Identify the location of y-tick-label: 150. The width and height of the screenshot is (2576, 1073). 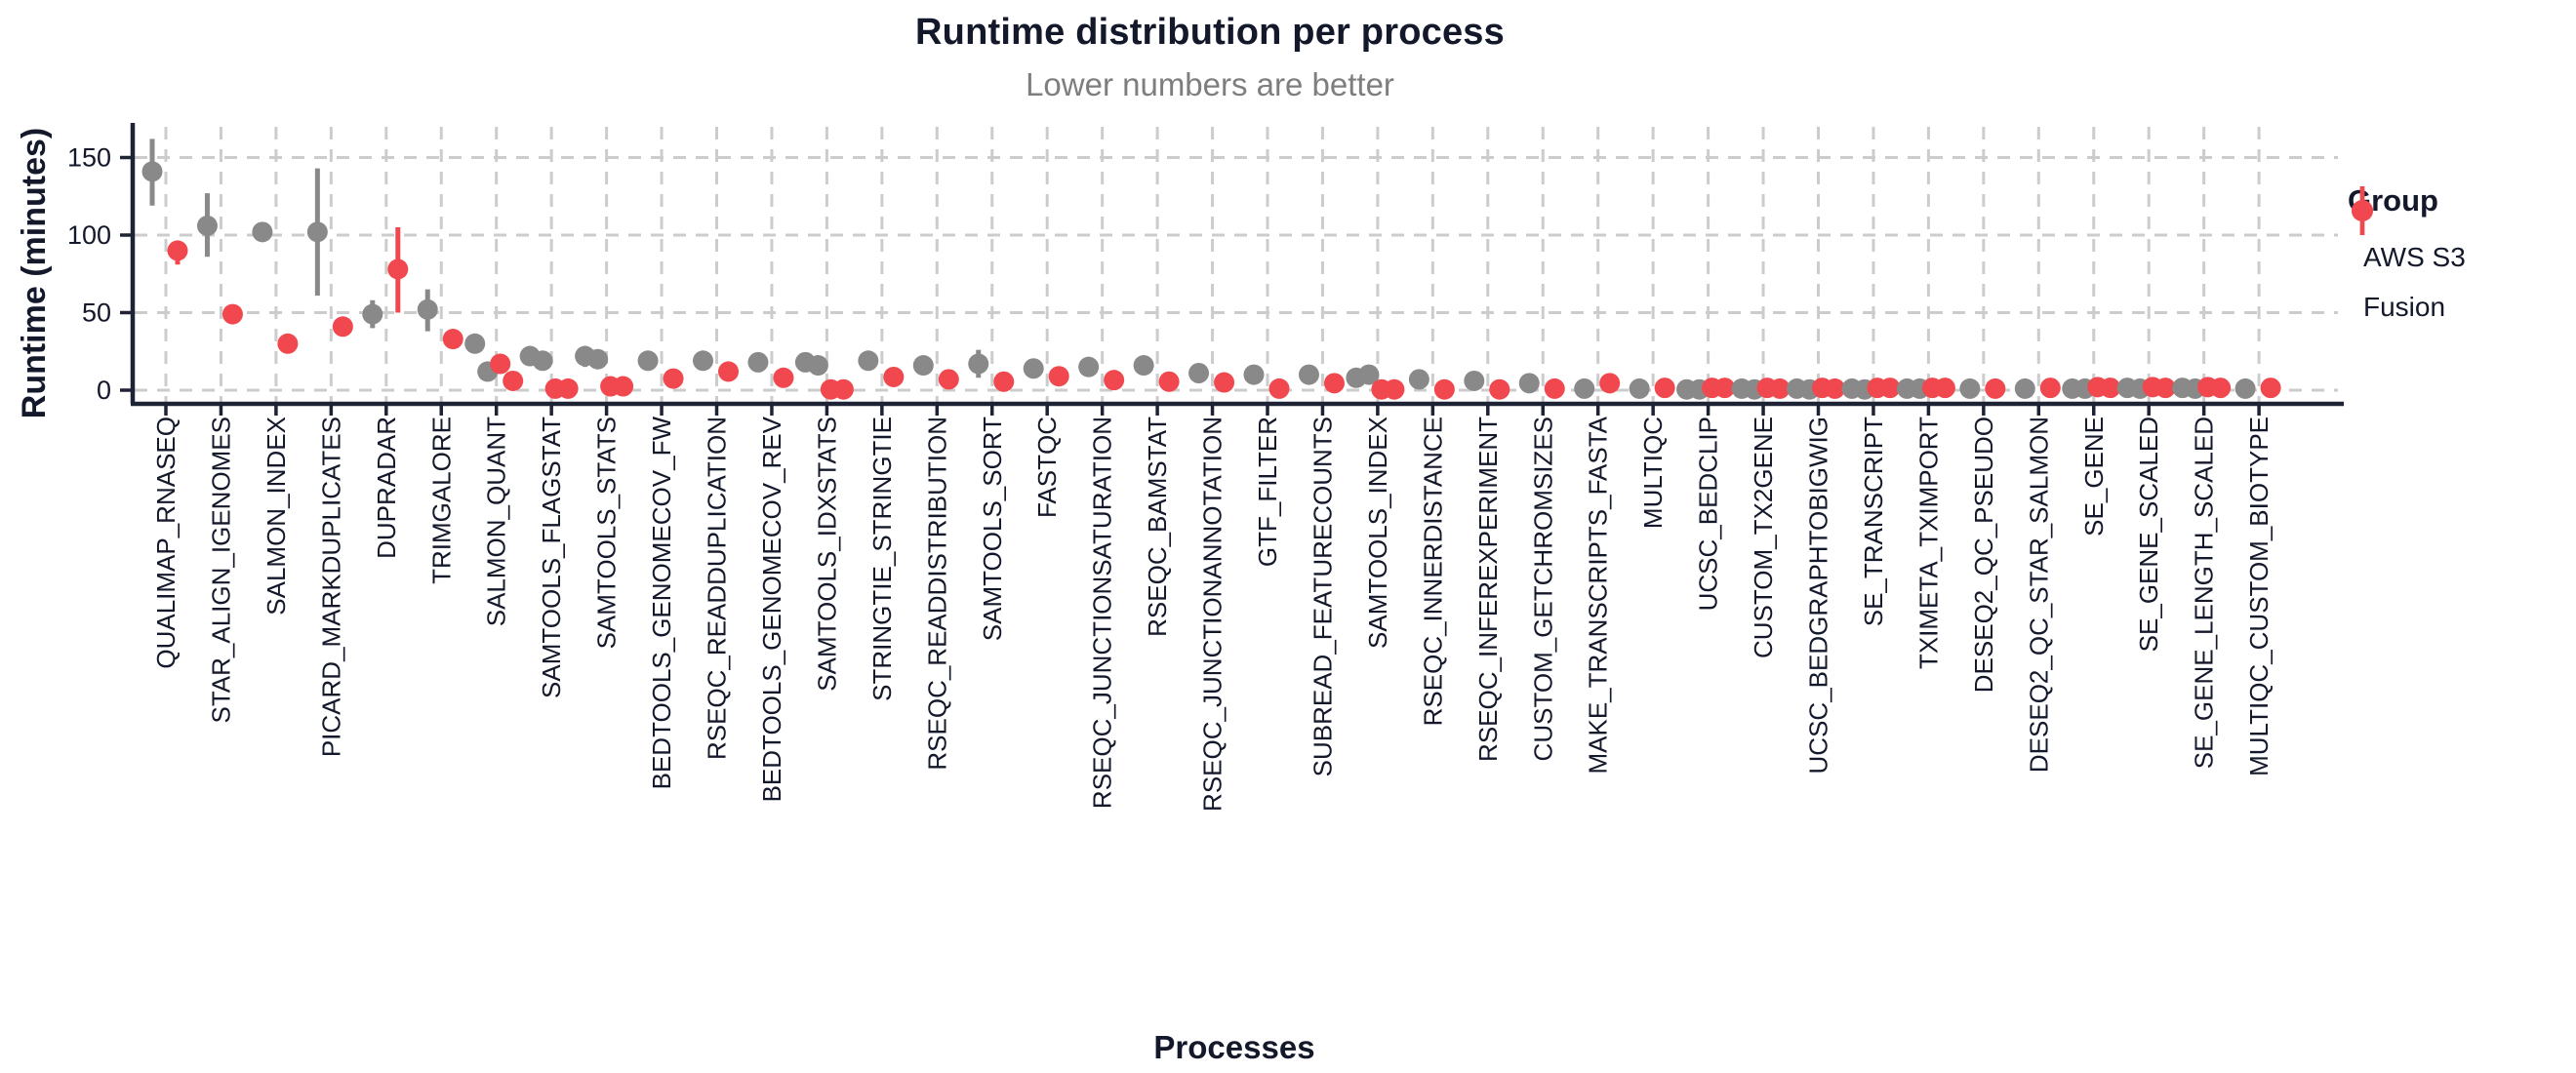
(89, 158).